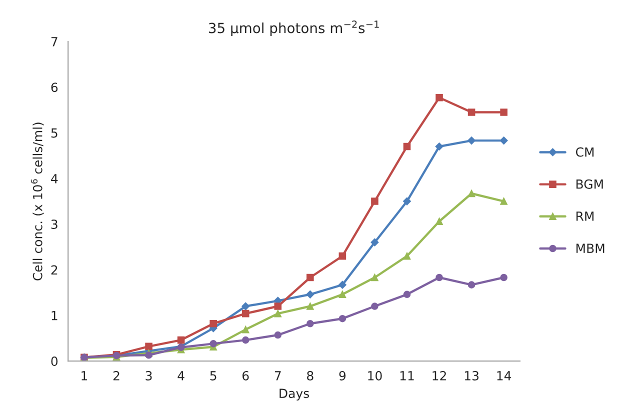  Describe the element at coordinates (293, 28) in the screenshot. I see `chart-title: 35 µmol photons m$^{−2}$s$^{−1}$` at that location.